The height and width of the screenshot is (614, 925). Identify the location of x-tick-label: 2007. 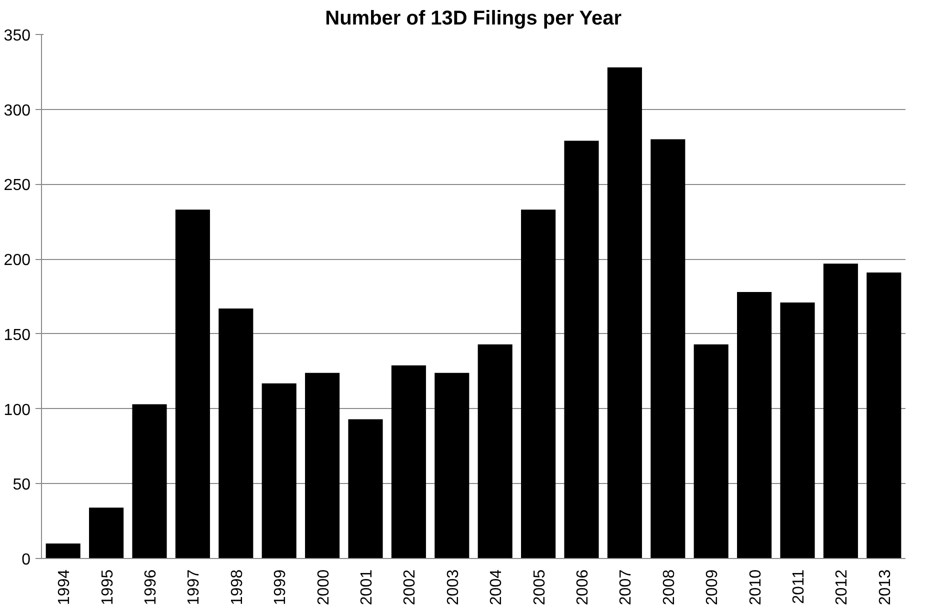
(626, 587).